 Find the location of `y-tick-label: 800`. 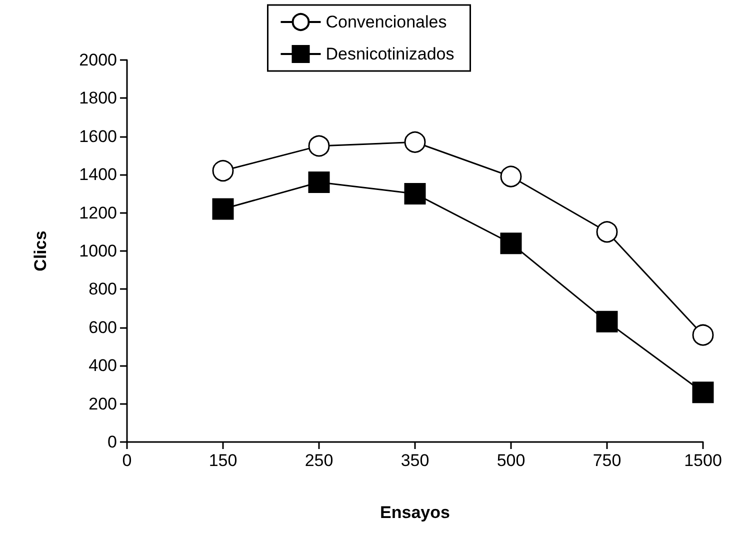

y-tick-label: 800 is located at coordinates (102, 289).